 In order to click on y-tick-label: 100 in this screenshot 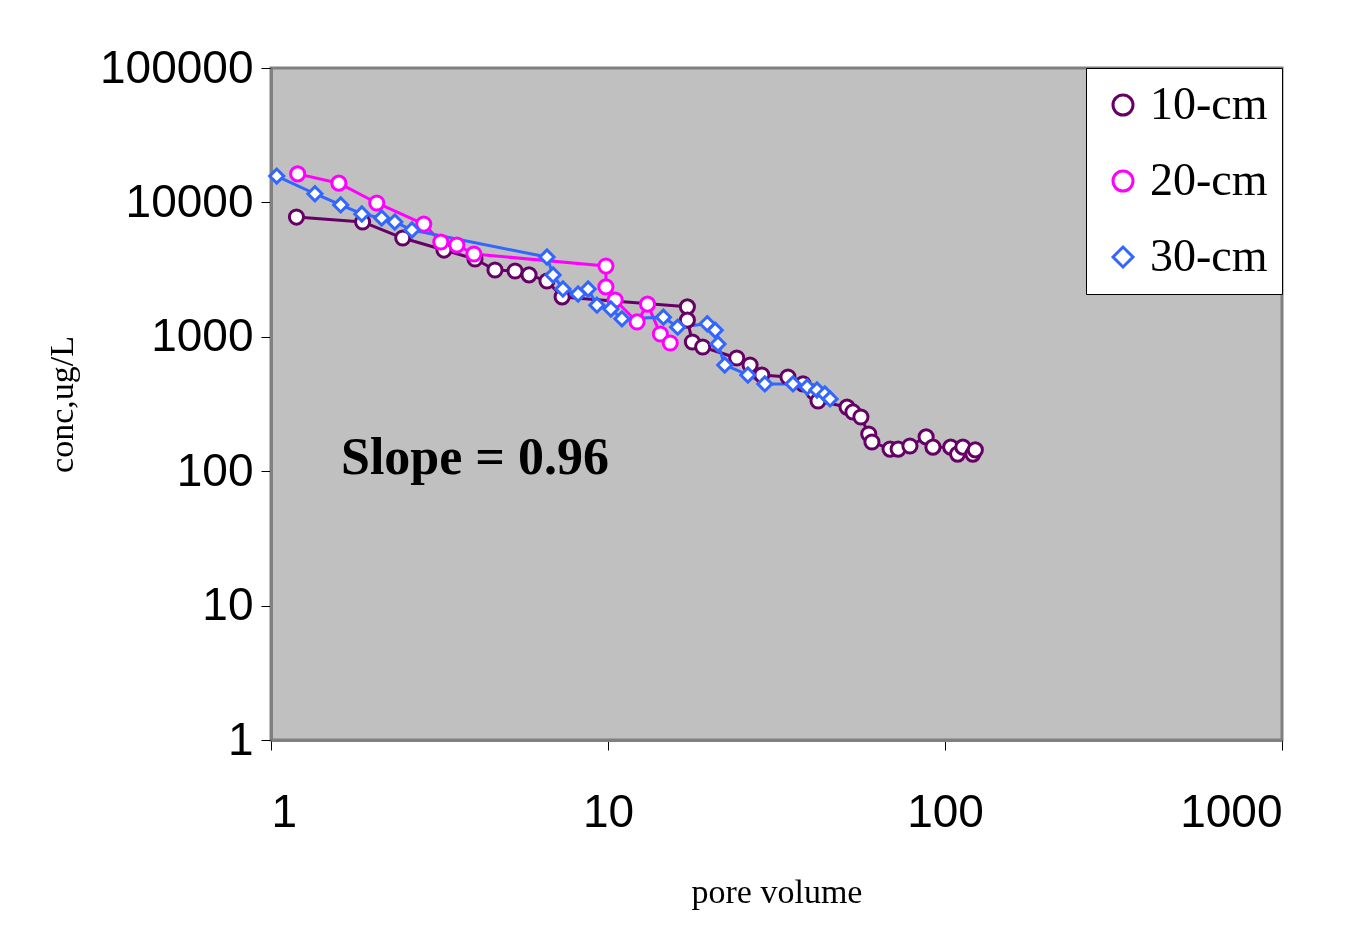, I will do `click(215, 469)`.